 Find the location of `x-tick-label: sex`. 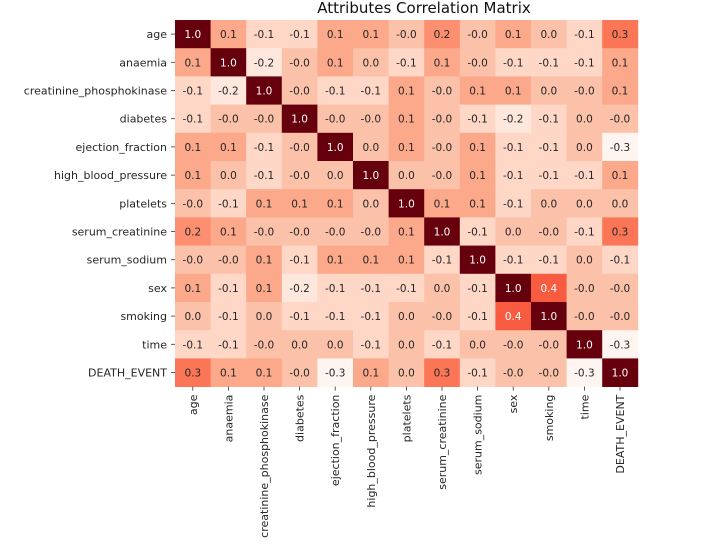

x-tick-label: sex is located at coordinates (513, 403).